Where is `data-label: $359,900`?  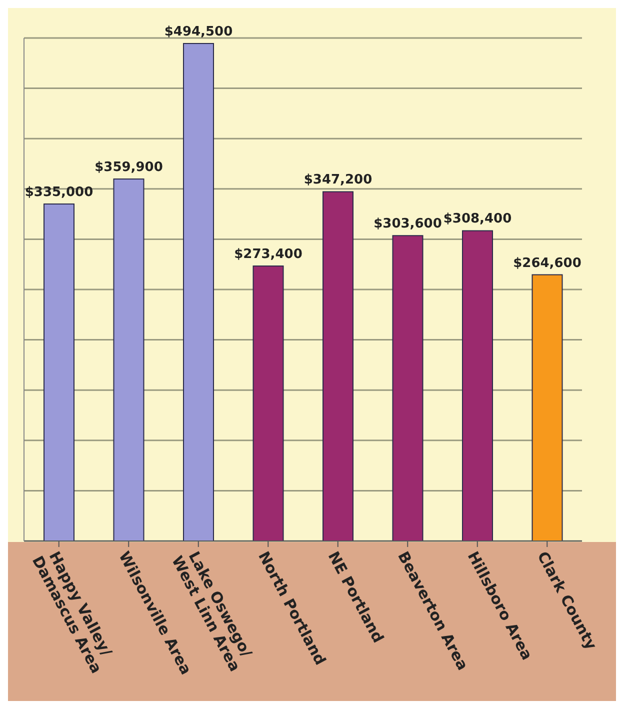
data-label: $359,900 is located at coordinates (128, 167).